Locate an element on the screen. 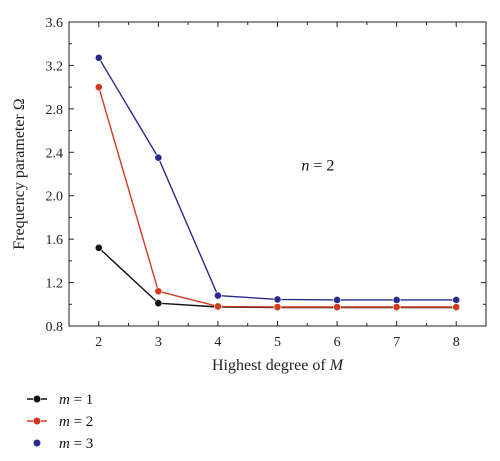 This screenshot has height=461, width=500. legend: m = 1m = 2m = 3 is located at coordinates (60, 422).